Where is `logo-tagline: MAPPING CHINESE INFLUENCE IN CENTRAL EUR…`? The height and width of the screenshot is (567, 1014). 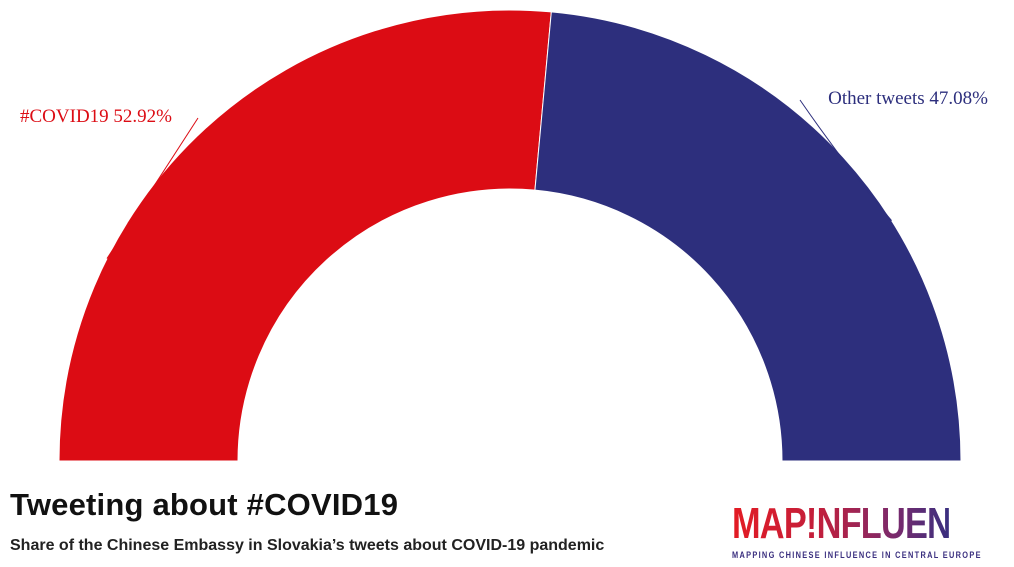
logo-tagline: MAPPING CHINESE INFLUENCE IN CENTRAL EUR… is located at coordinates (857, 555).